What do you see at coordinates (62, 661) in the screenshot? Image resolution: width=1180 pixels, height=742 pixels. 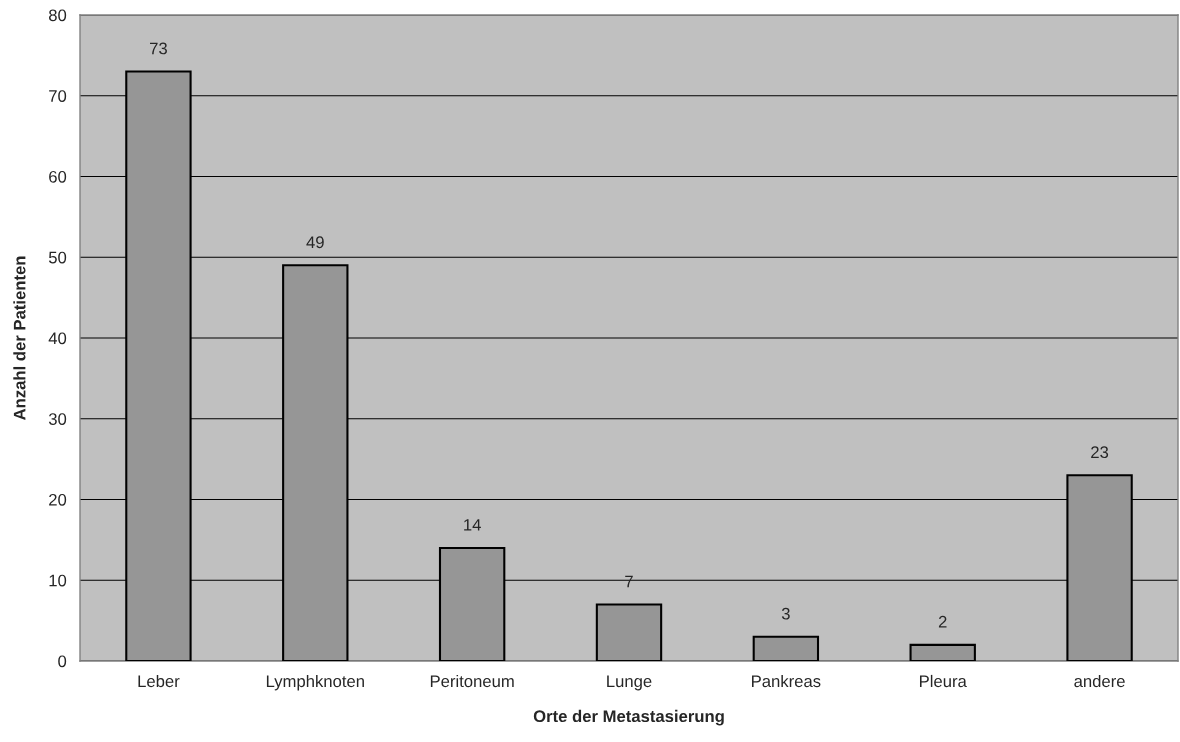 I see `y-tick-label: 0` at bounding box center [62, 661].